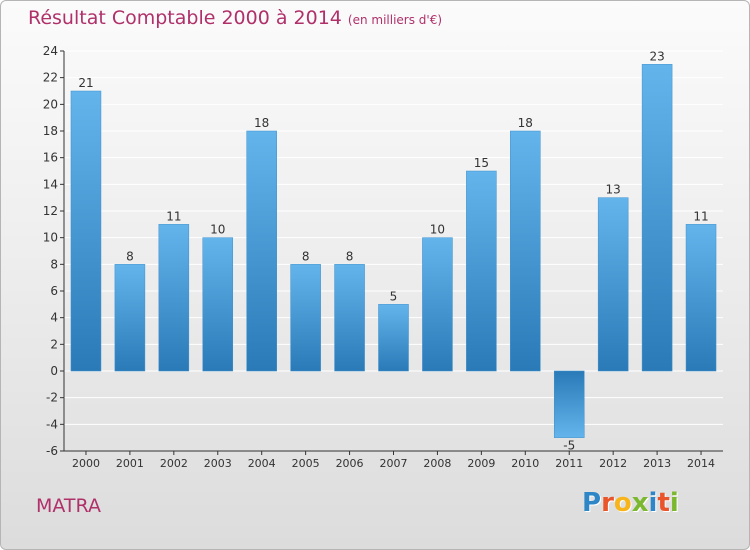 The height and width of the screenshot is (550, 750). Describe the element at coordinates (86, 231) in the screenshot. I see `bar-2000` at that location.